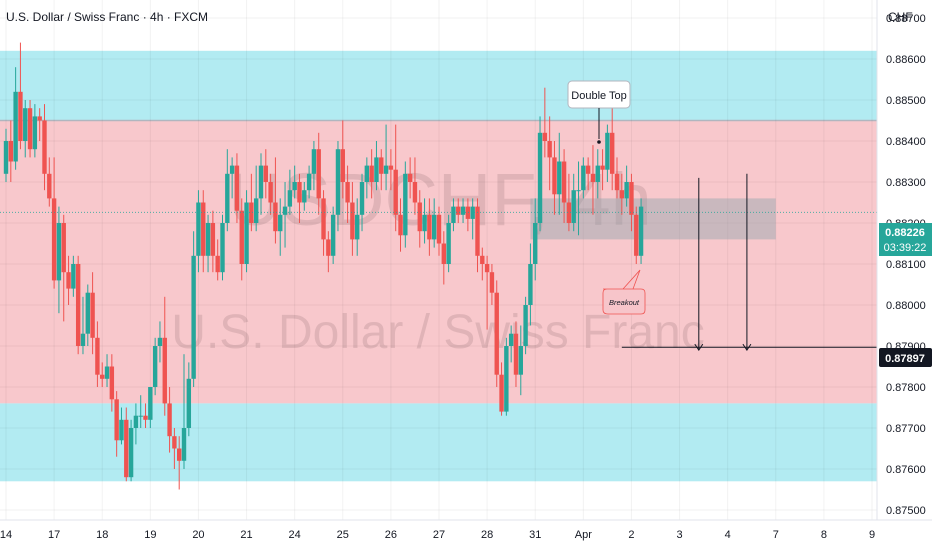 This screenshot has width=932, height=550. Describe the element at coordinates (246, 535) in the screenshot. I see `time-tick-label: 21` at that location.